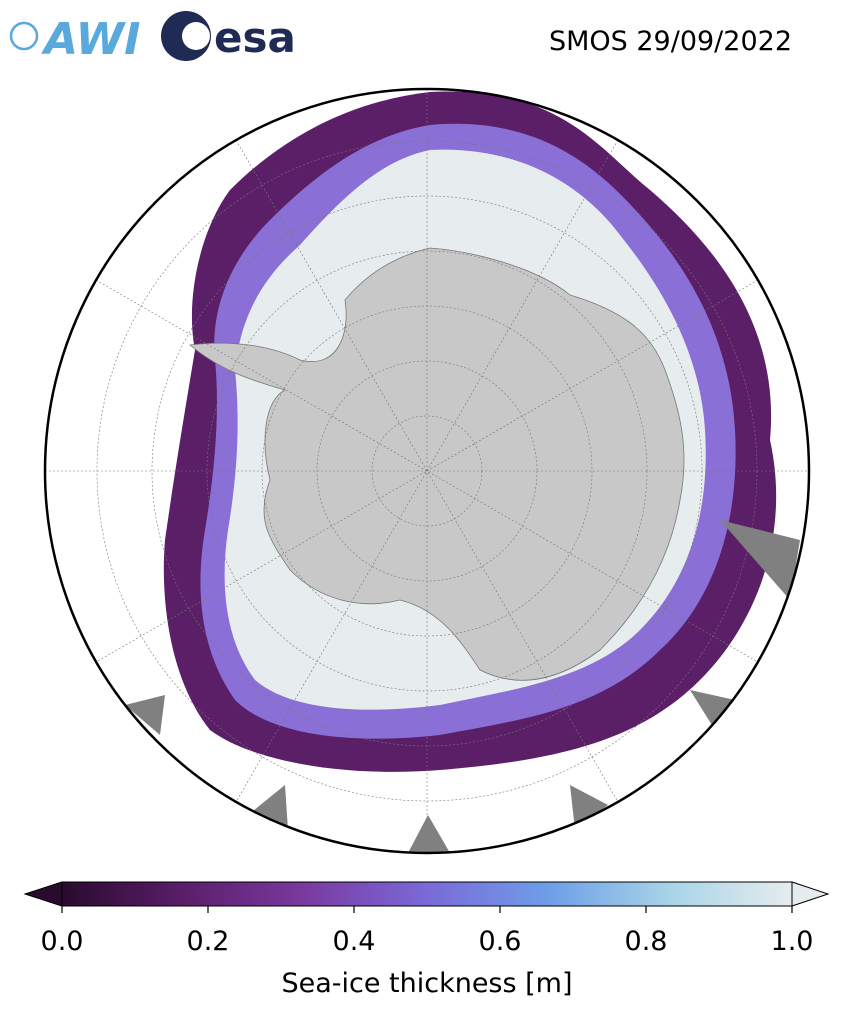  What do you see at coordinates (426, 983) in the screenshot?
I see `colorbar-label: Sea-ice thickness [m]` at bounding box center [426, 983].